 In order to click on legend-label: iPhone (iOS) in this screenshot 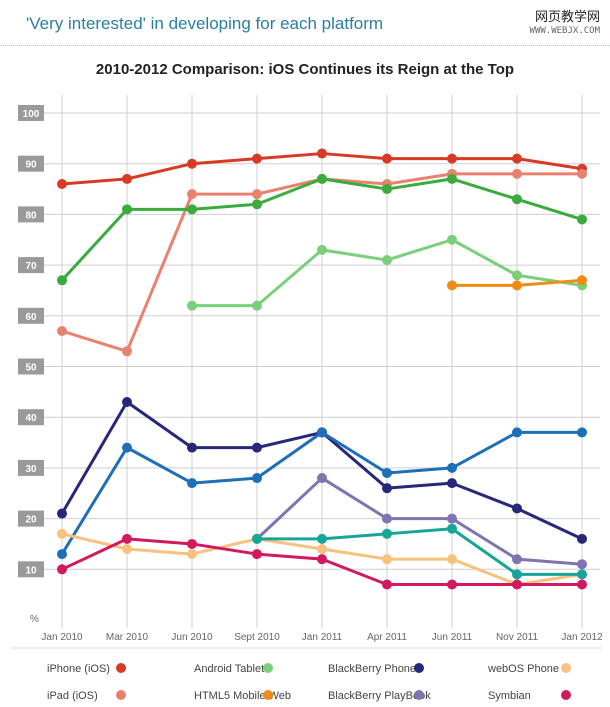, I will do `click(78, 669)`.